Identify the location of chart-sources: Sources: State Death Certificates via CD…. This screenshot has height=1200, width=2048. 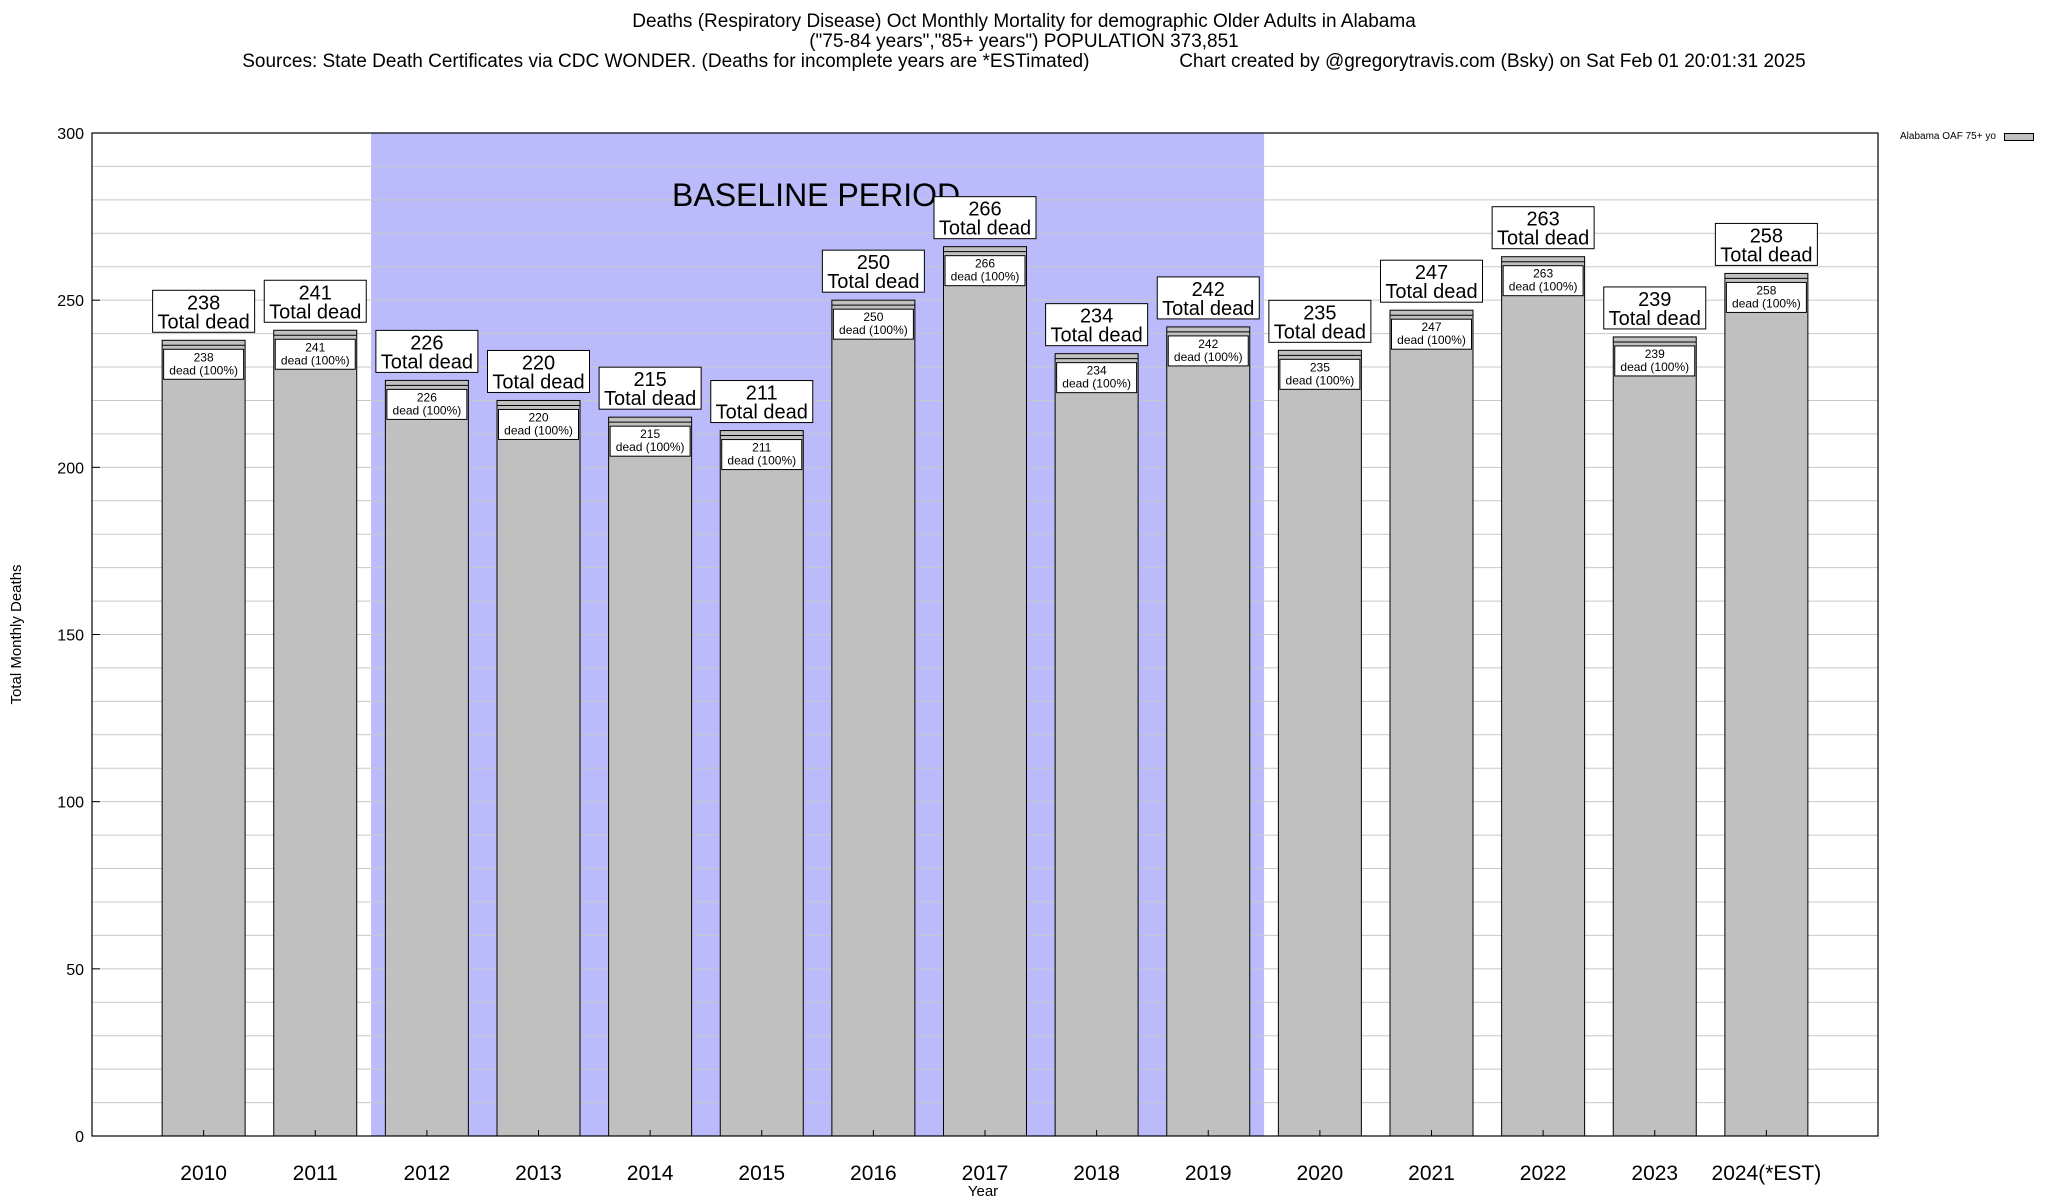
(666, 61).